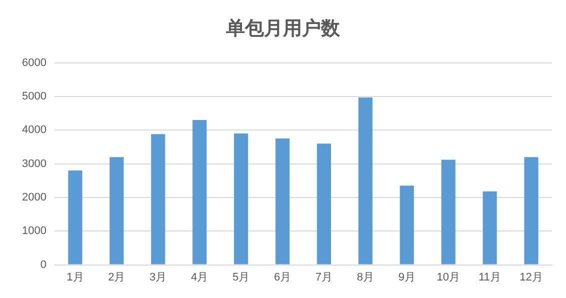 Image resolution: width=566 pixels, height=298 pixels. What do you see at coordinates (283, 29) in the screenshot?
I see `chart-title: 单包月用户数` at bounding box center [283, 29].